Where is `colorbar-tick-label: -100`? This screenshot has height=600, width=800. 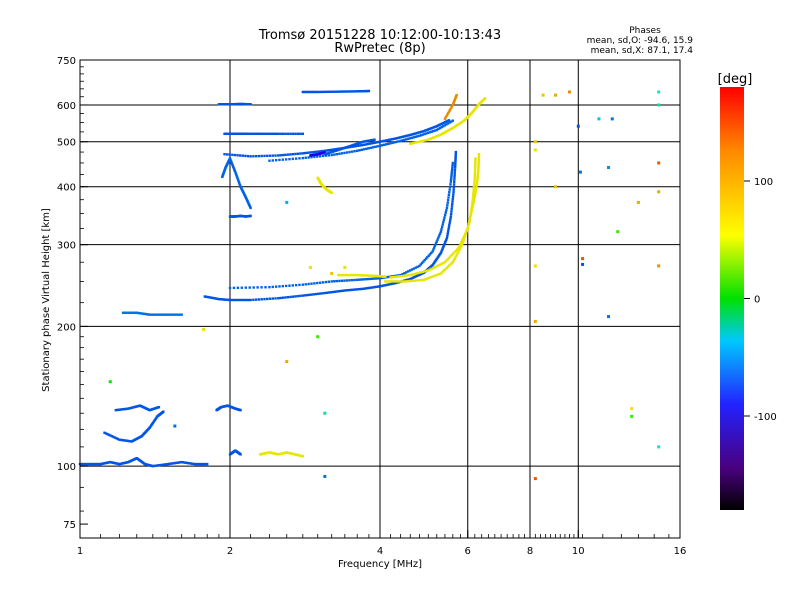 colorbar-tick-label: -100 is located at coordinates (765, 417).